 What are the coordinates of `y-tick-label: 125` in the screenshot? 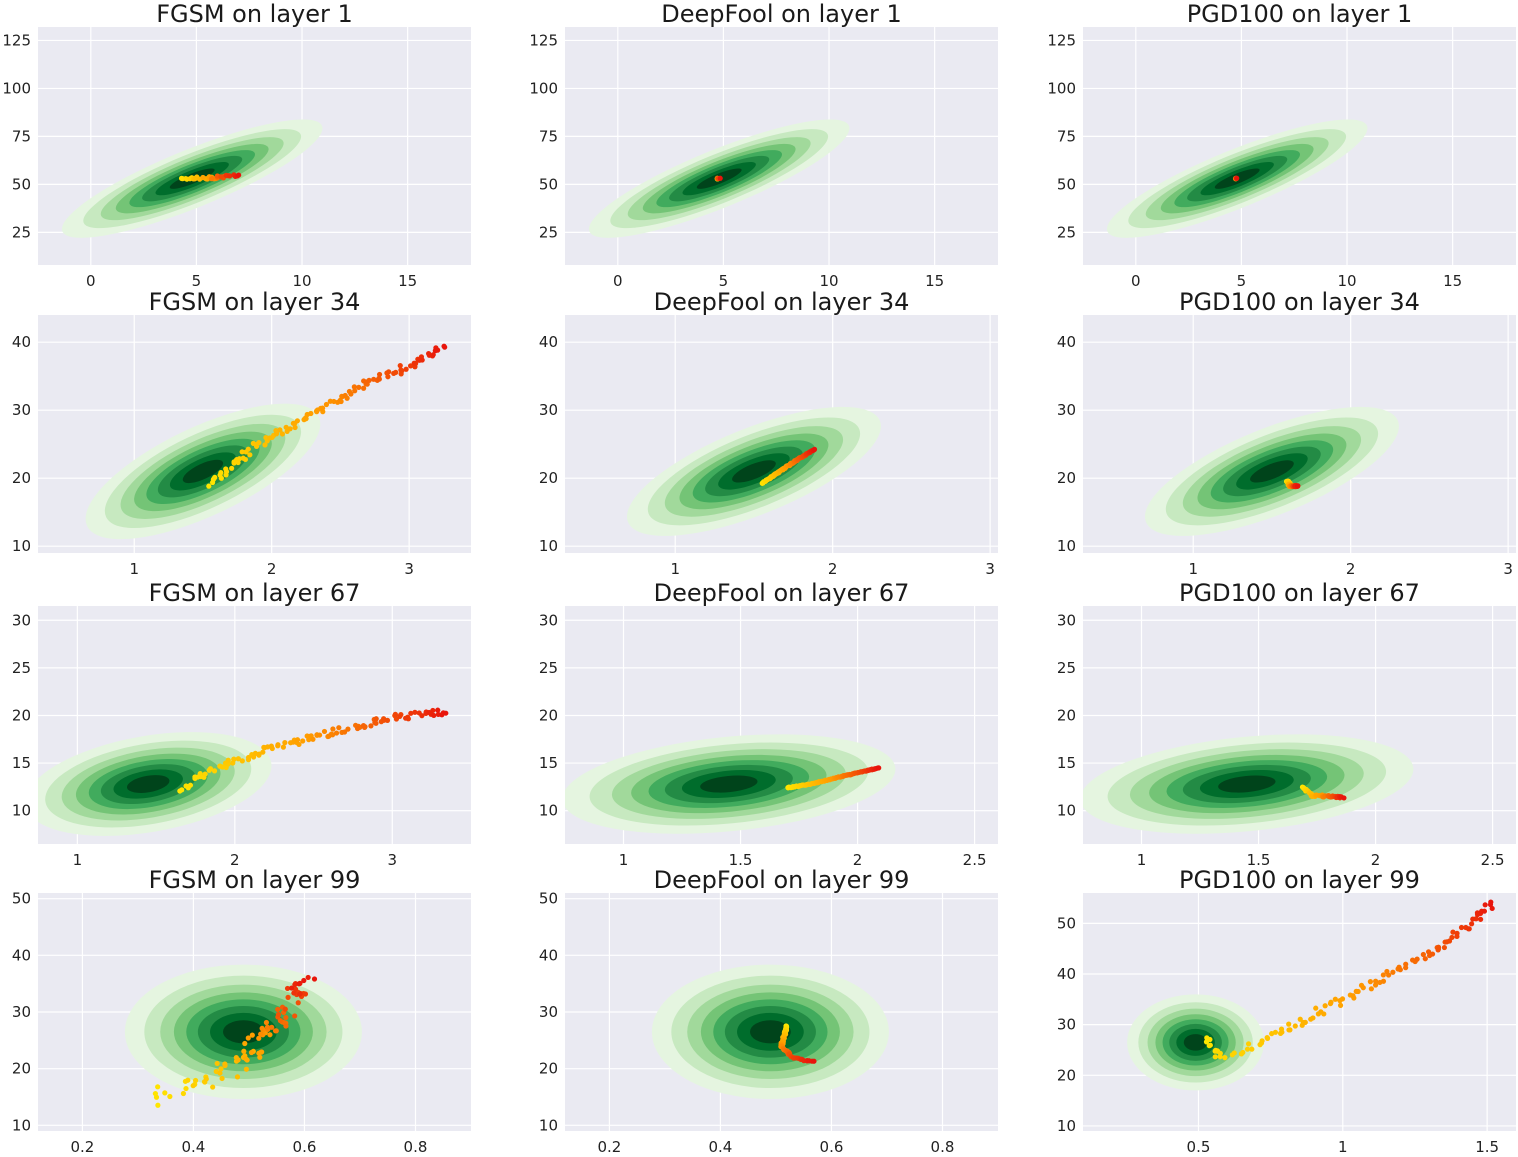 It's located at (16, 40).